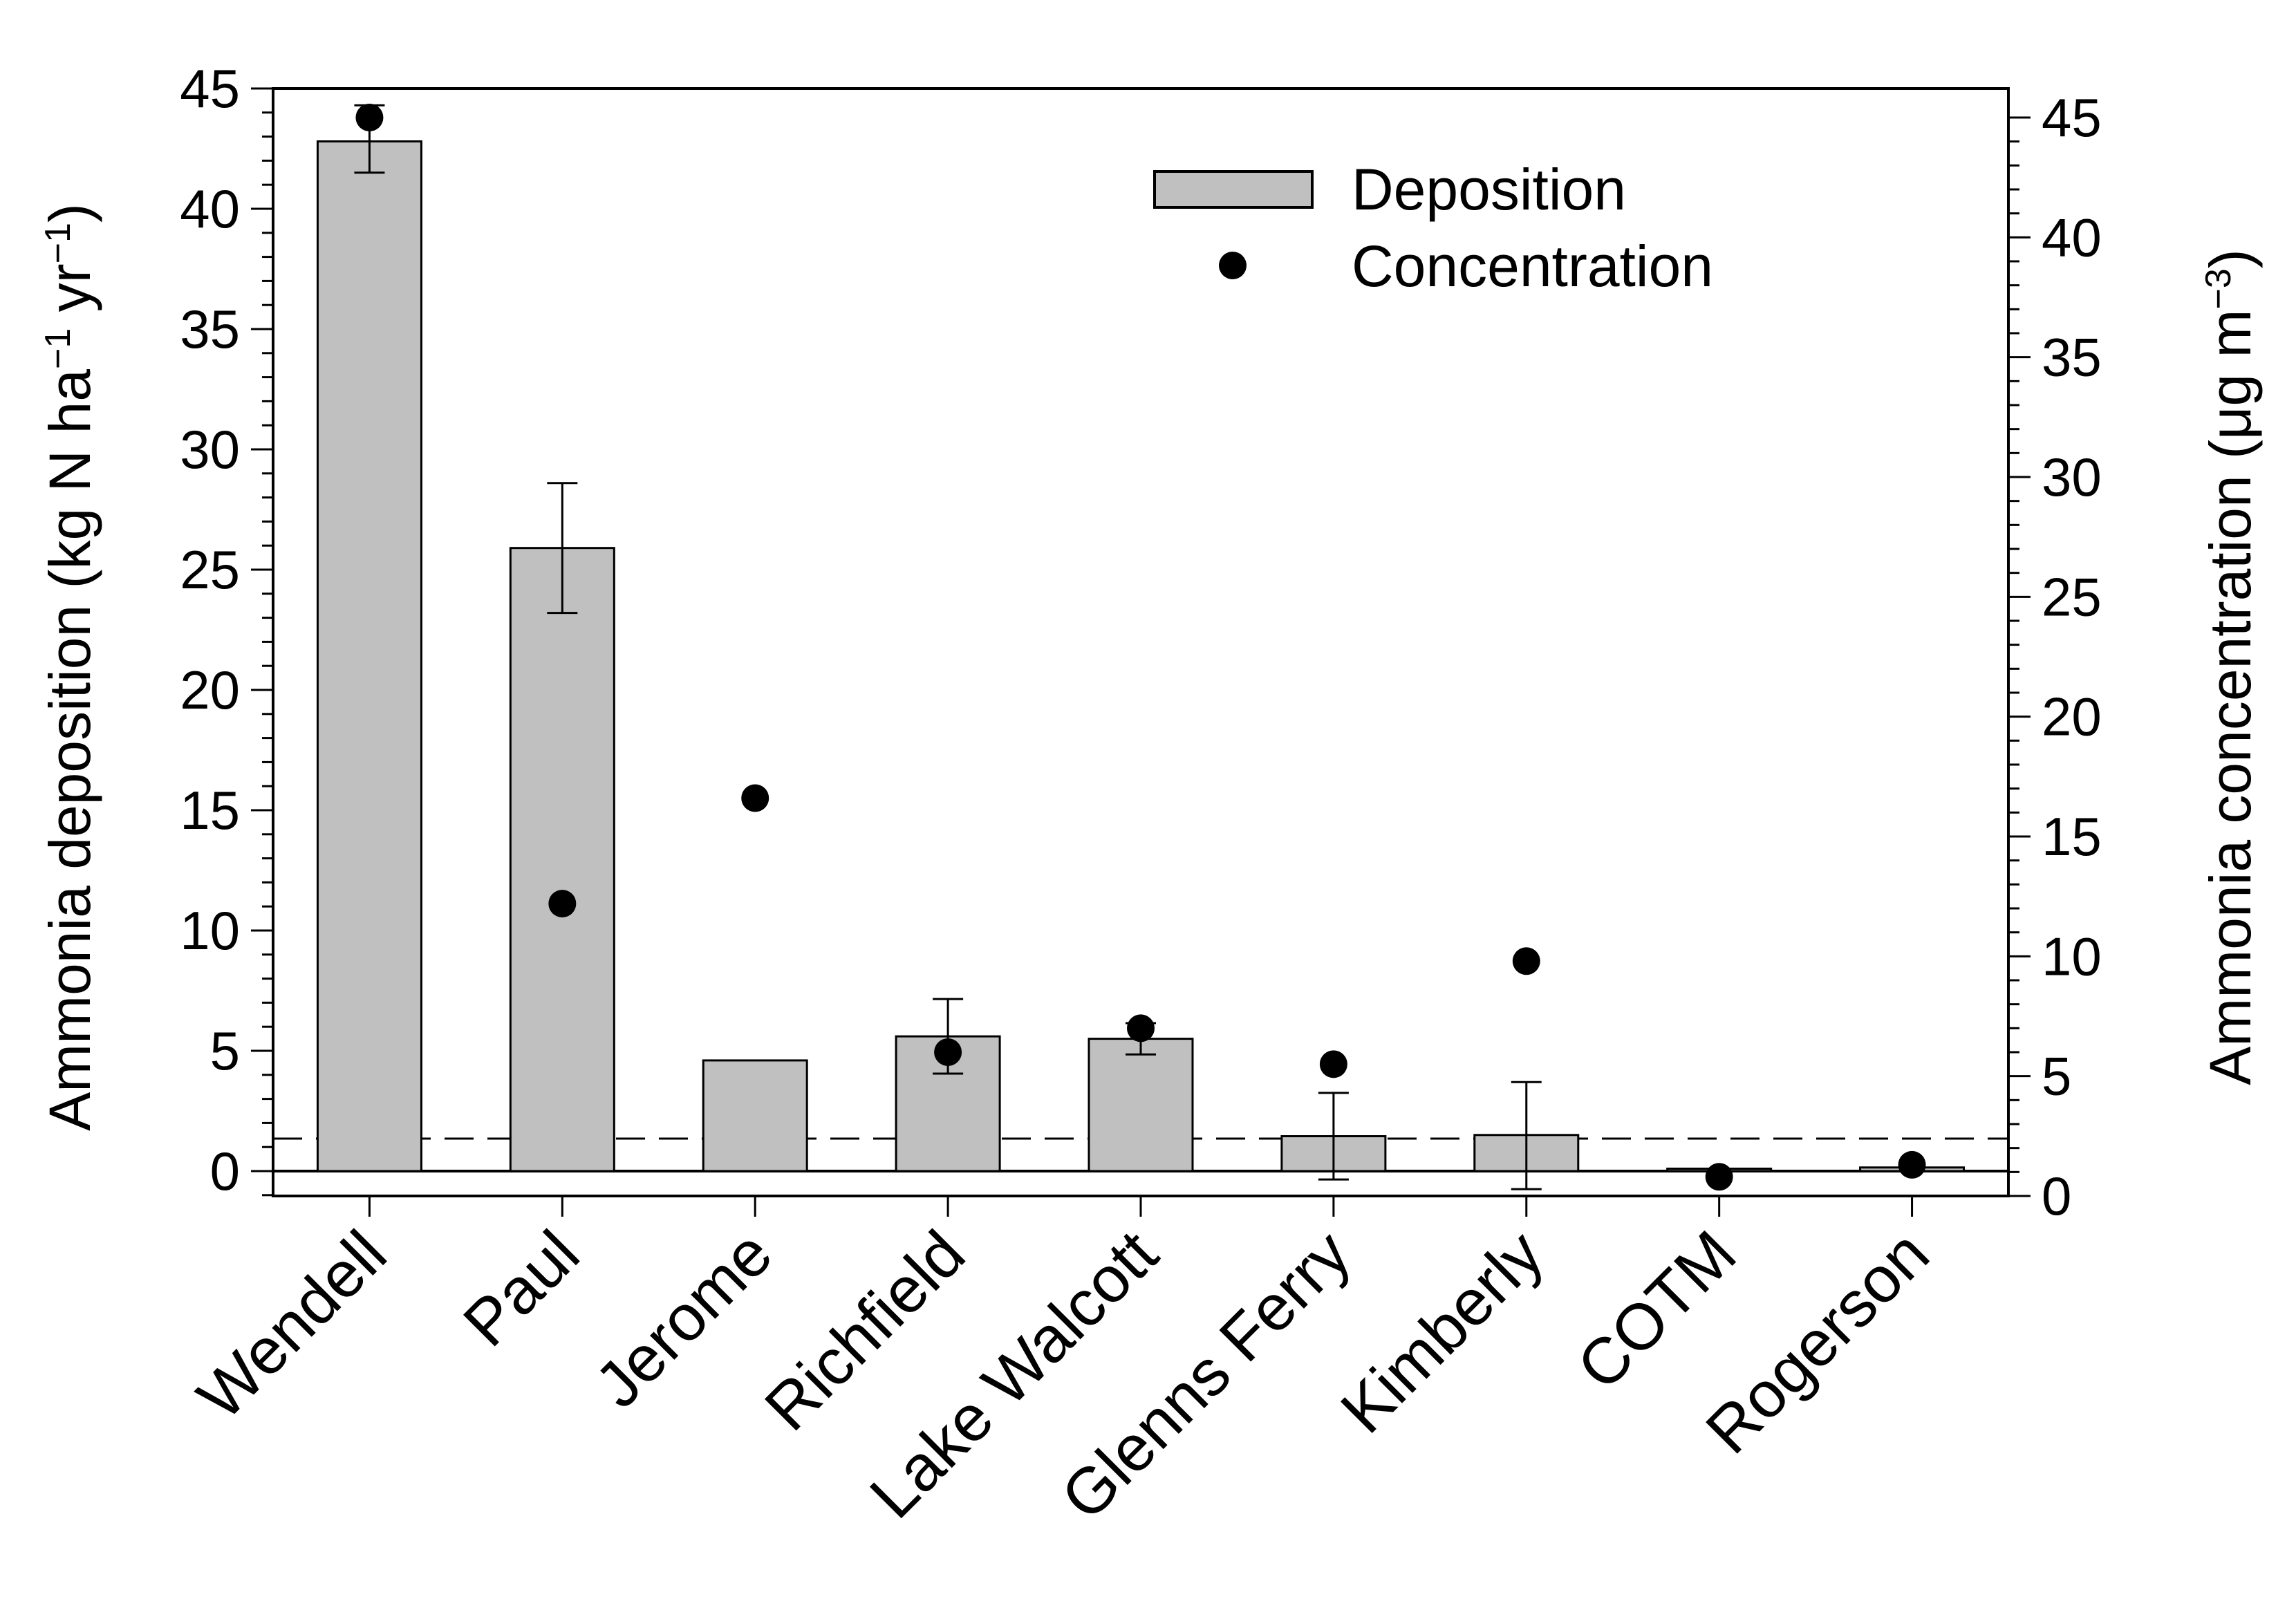 The image size is (2296, 1608). What do you see at coordinates (2072, 117) in the screenshot?
I see `y2-tick-label: 45` at bounding box center [2072, 117].